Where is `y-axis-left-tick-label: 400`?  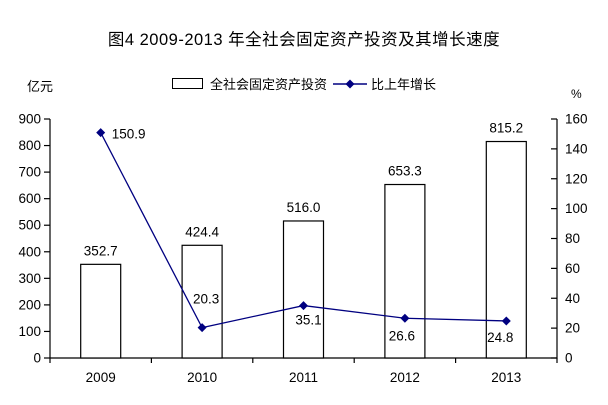
y-axis-left-tick-label: 400 is located at coordinates (29, 251).